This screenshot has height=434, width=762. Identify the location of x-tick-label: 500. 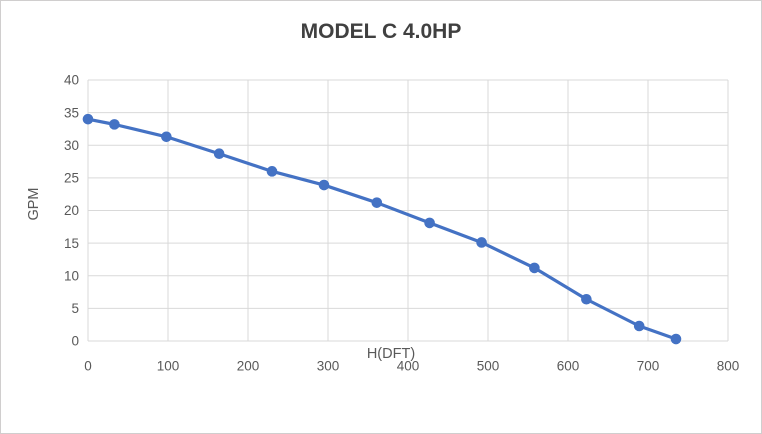
(488, 366).